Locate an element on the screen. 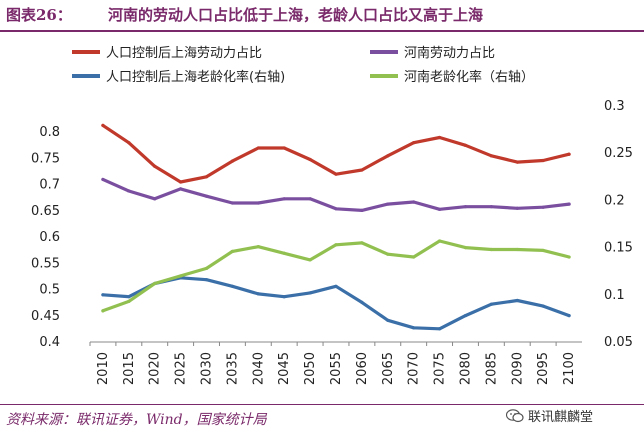 The width and height of the screenshot is (644, 446). x-tick-label: 2035 is located at coordinates (232, 368).